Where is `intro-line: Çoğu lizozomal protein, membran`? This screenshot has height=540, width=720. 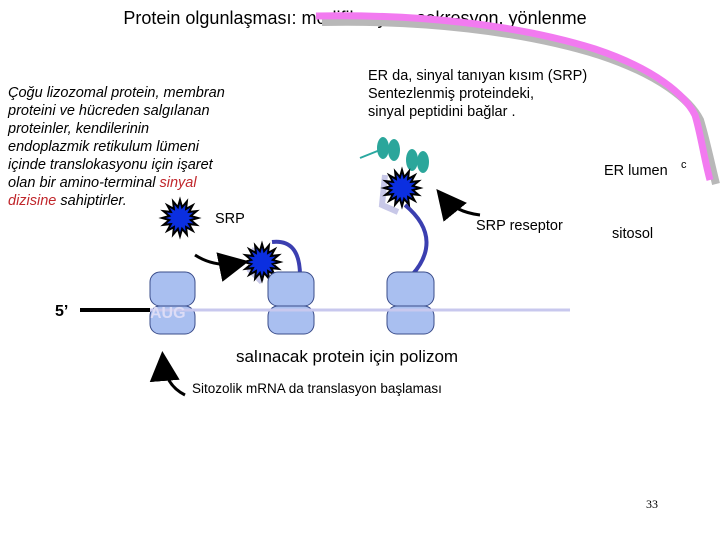 intro-line: Çoğu lizozomal protein, membran is located at coordinates (116, 93).